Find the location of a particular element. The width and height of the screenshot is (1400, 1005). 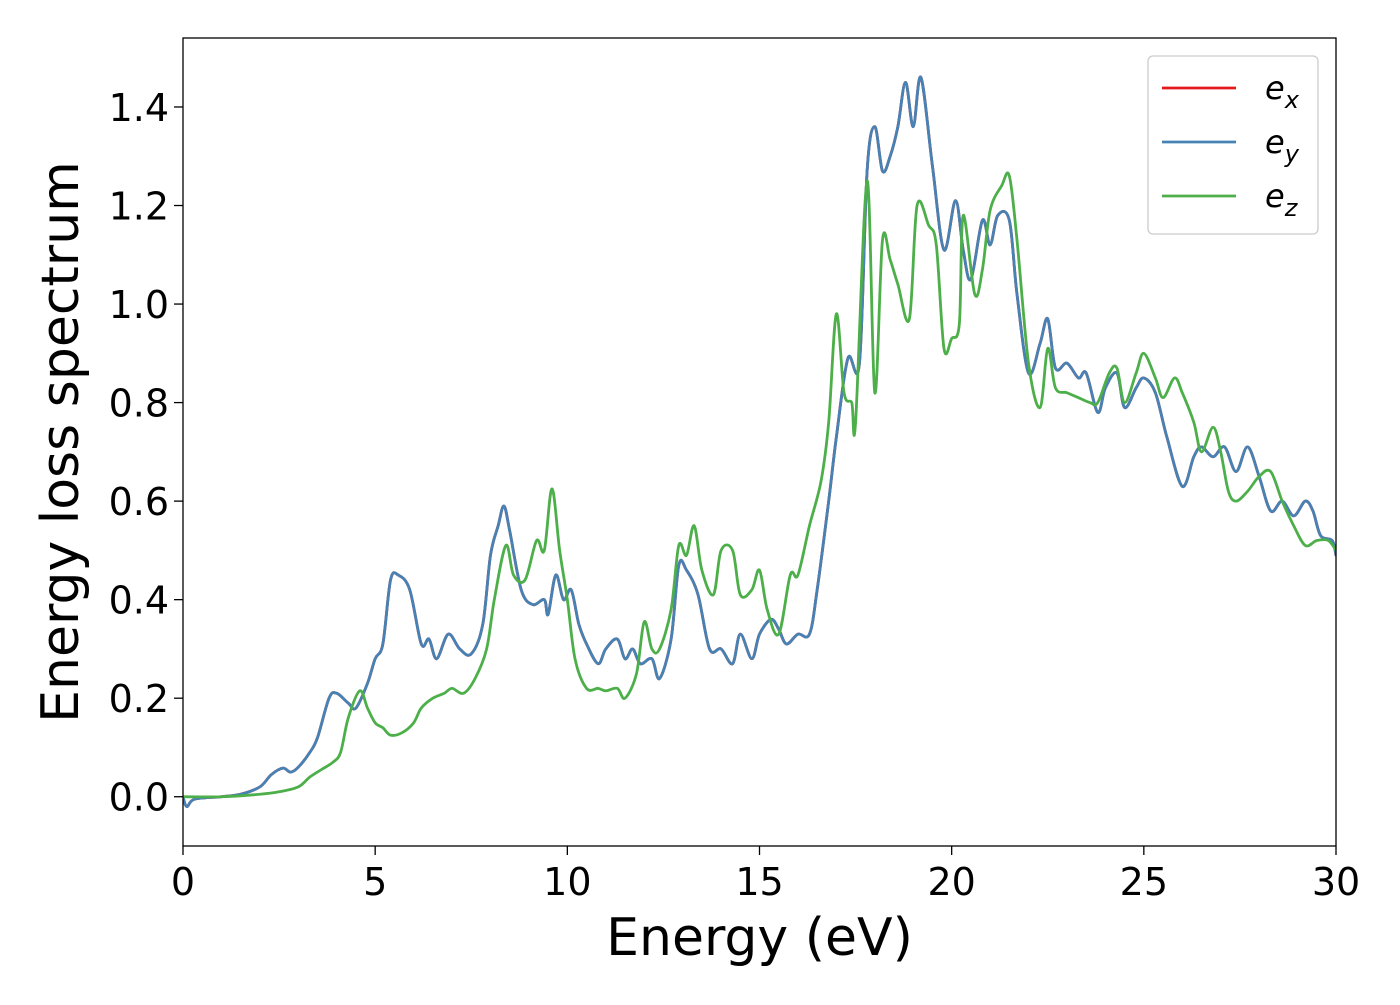

x-tick-label: 10 is located at coordinates (567, 882).